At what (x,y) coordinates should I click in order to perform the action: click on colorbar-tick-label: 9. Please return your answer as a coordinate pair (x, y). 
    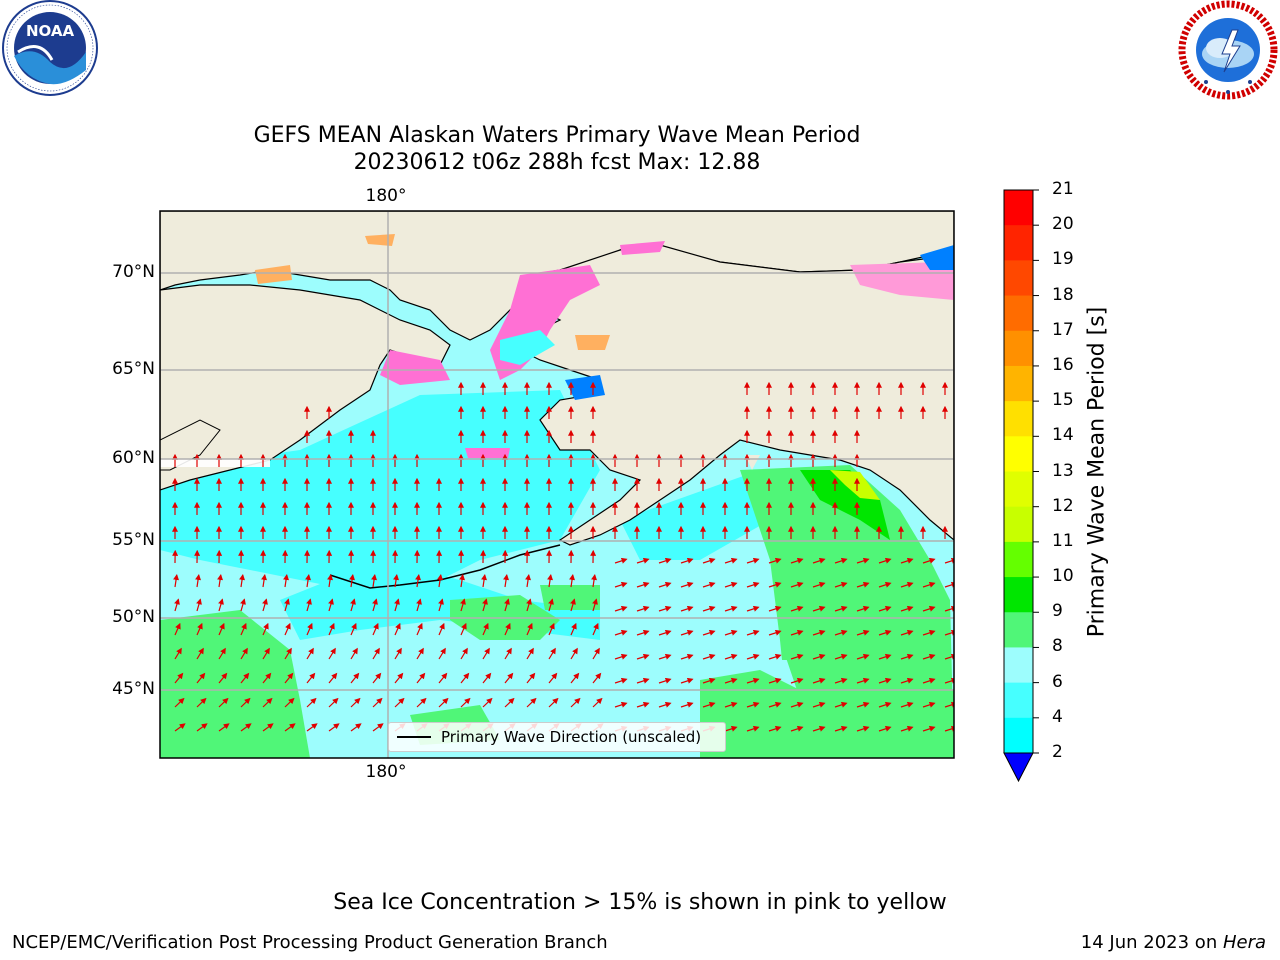
    Looking at the image, I should click on (1057, 611).